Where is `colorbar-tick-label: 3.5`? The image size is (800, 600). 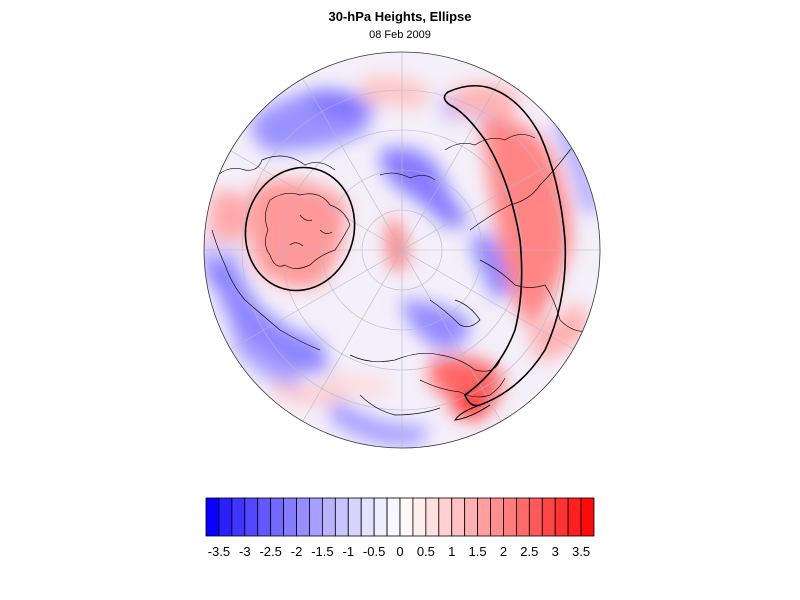 colorbar-tick-label: 3.5 is located at coordinates (581, 551).